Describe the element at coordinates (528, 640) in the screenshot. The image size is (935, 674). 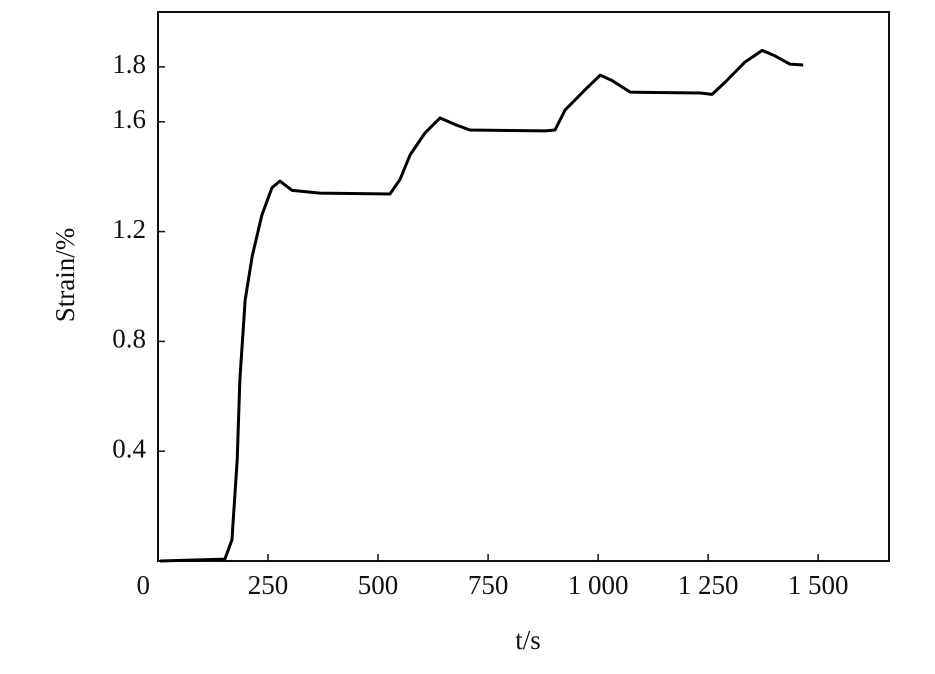
I see `x-axis-label: t/s` at that location.